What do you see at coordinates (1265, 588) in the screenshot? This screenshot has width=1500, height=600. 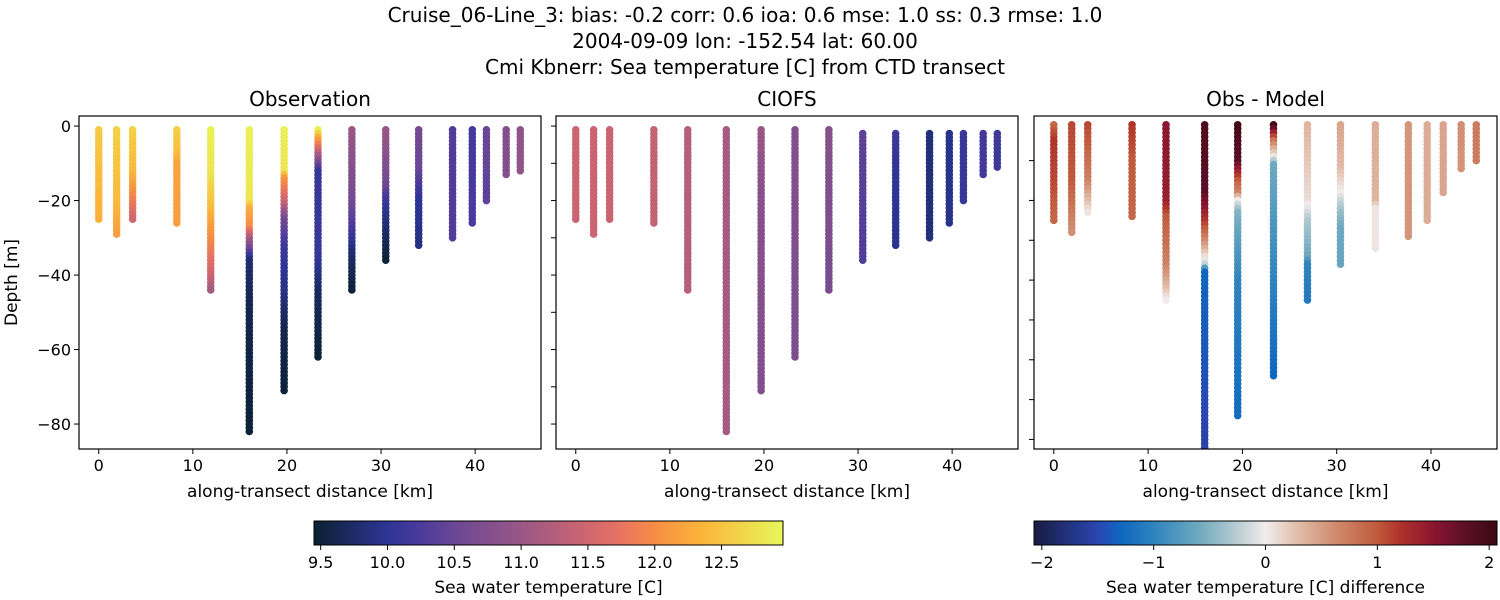 I see `colorbar-label: Sea water temperature [C] difference` at bounding box center [1265, 588].